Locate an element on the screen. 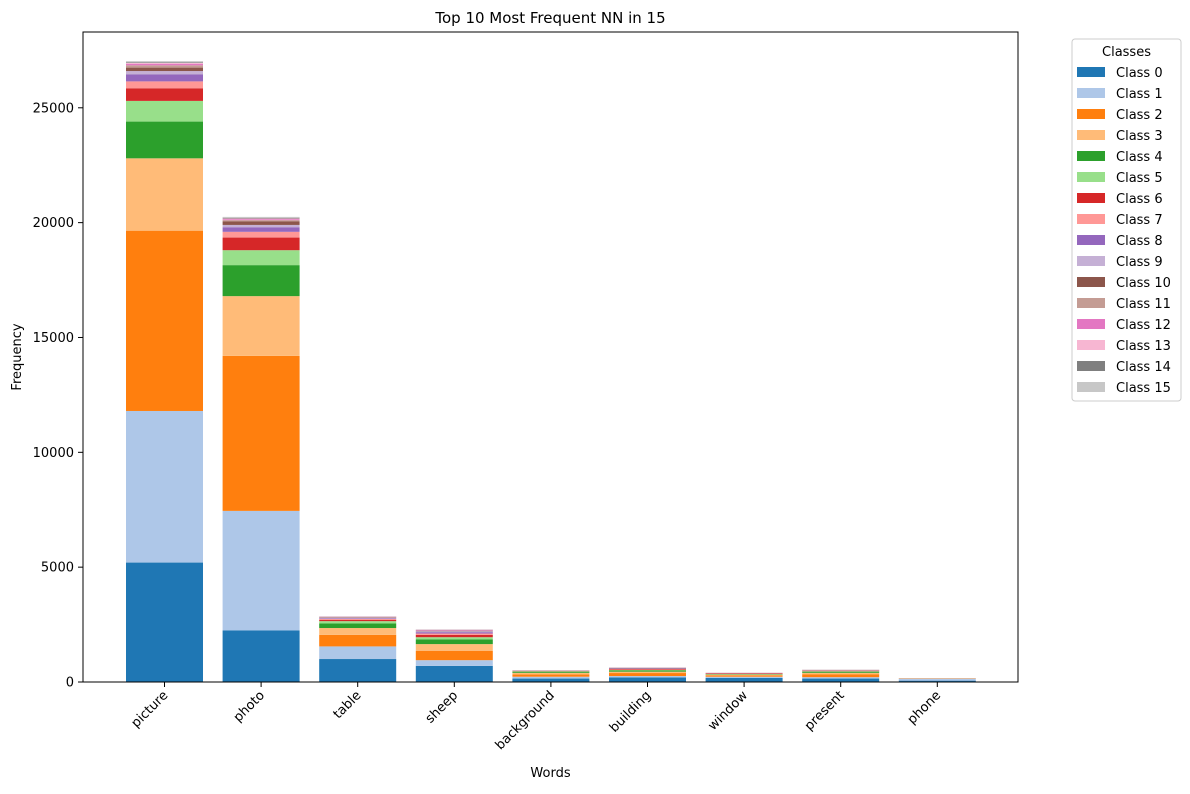 Image resolution: width=1190 pixels, height=794 pixels. legend-label-class-8: Class 8 is located at coordinates (1139, 241).